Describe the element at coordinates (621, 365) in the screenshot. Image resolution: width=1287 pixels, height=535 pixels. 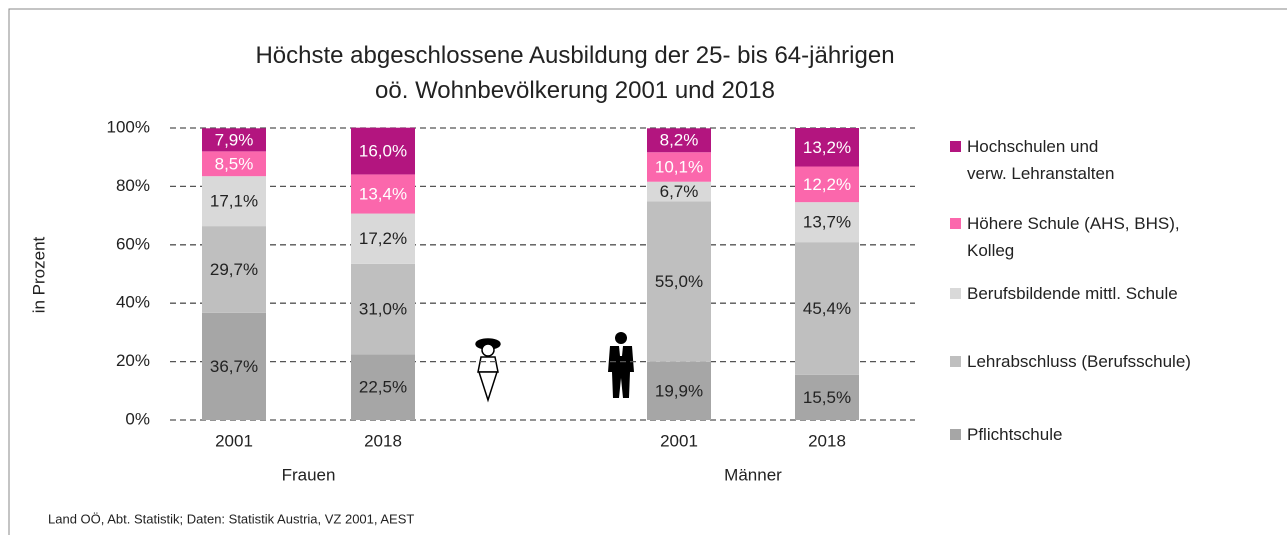
I see `man-icon` at that location.